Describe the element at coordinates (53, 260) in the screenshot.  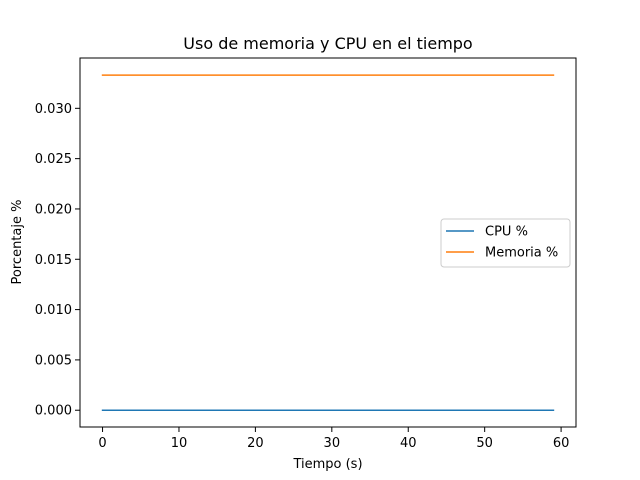
I see `y-tick-label: 0.015` at that location.